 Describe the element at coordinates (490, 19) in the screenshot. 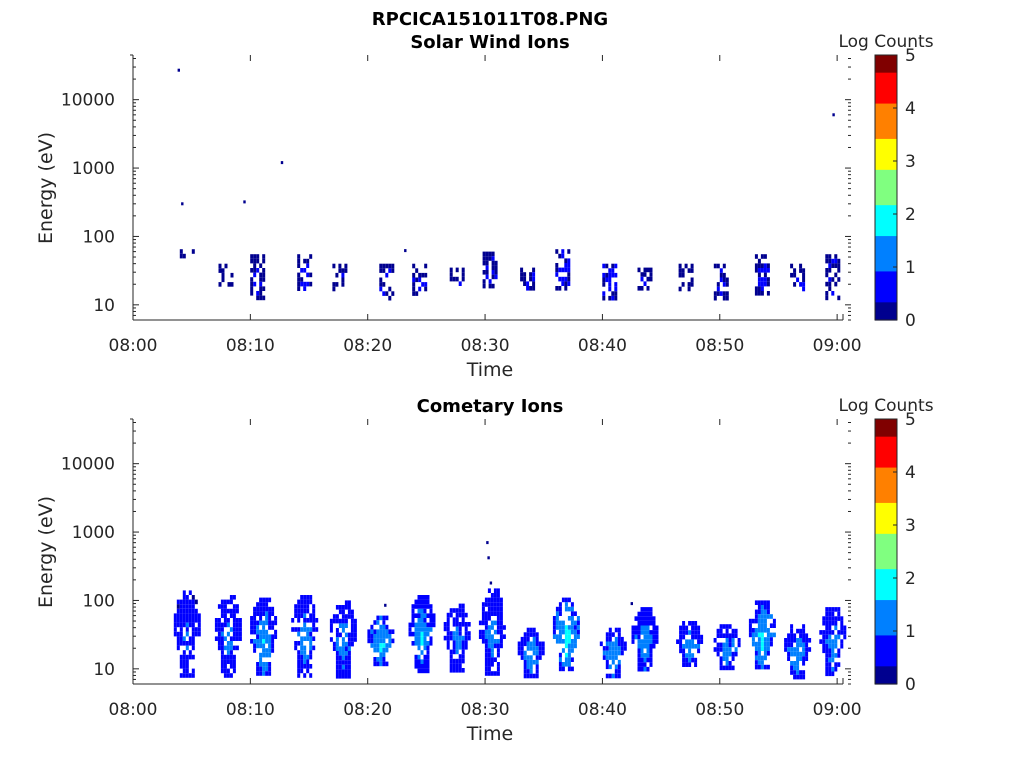

I see `figure-title: RPCICA151011T08.PNG` at that location.